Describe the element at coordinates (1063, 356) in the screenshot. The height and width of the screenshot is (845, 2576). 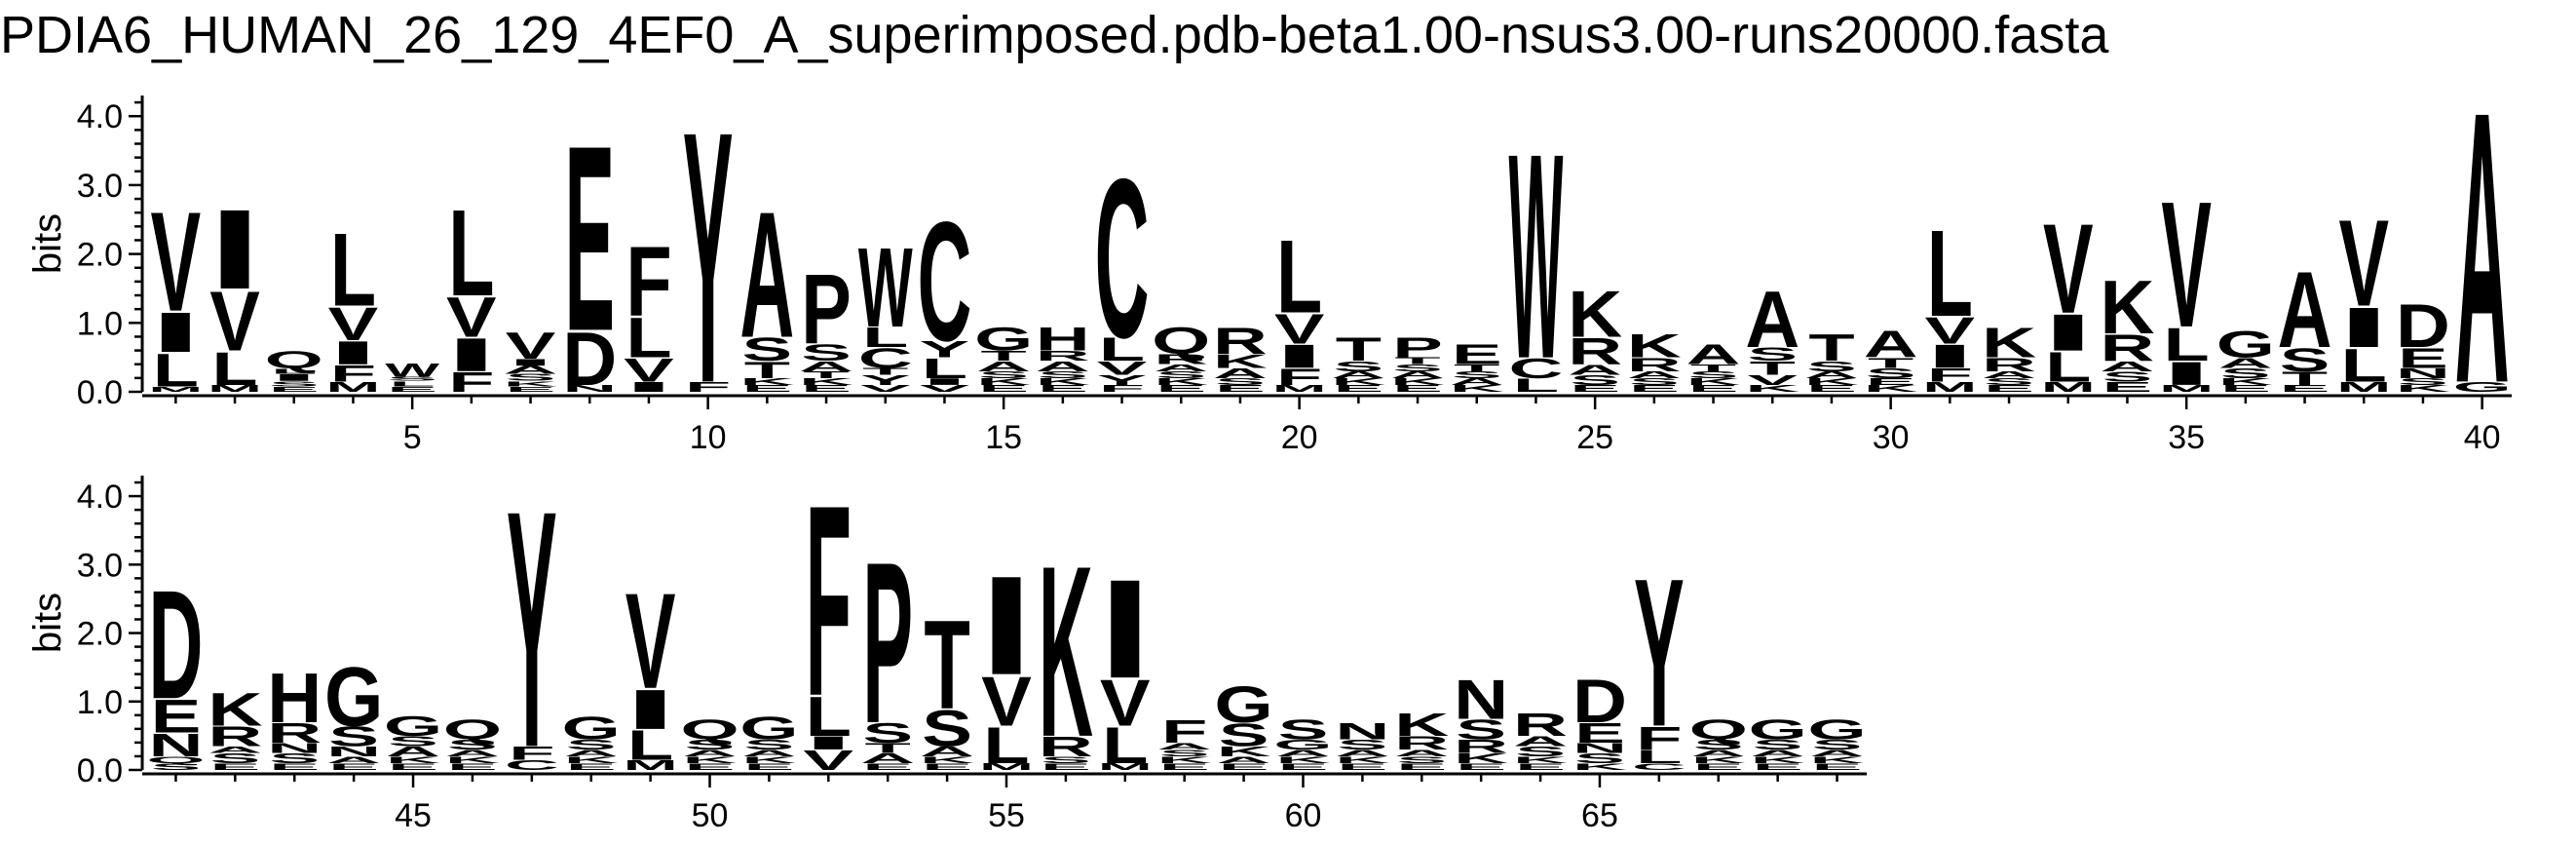
I see `logo-letter: R` at that location.